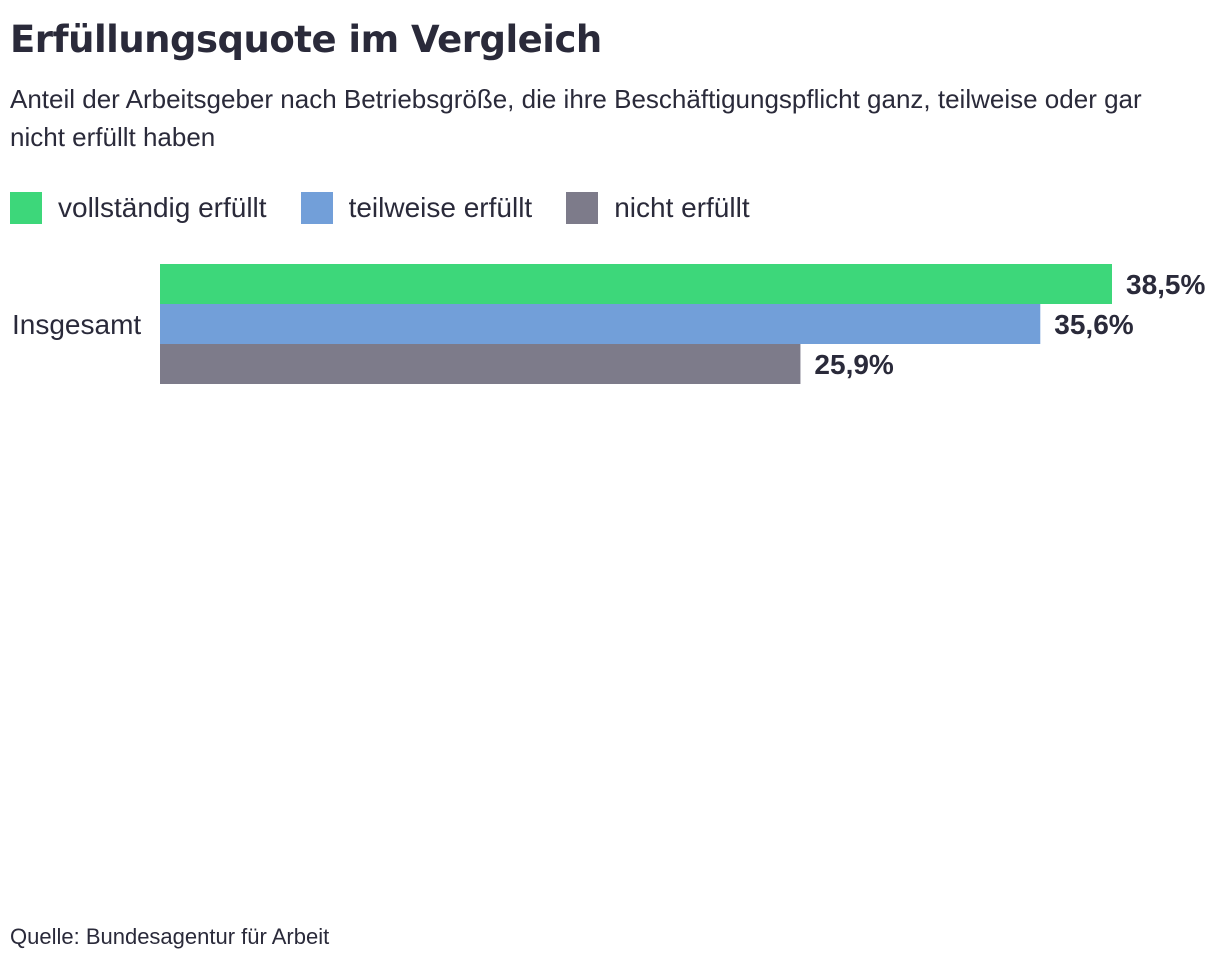 The image size is (1220, 966). Describe the element at coordinates (853, 364) in the screenshot. I see `value-label-2-0: 25,9%` at that location.